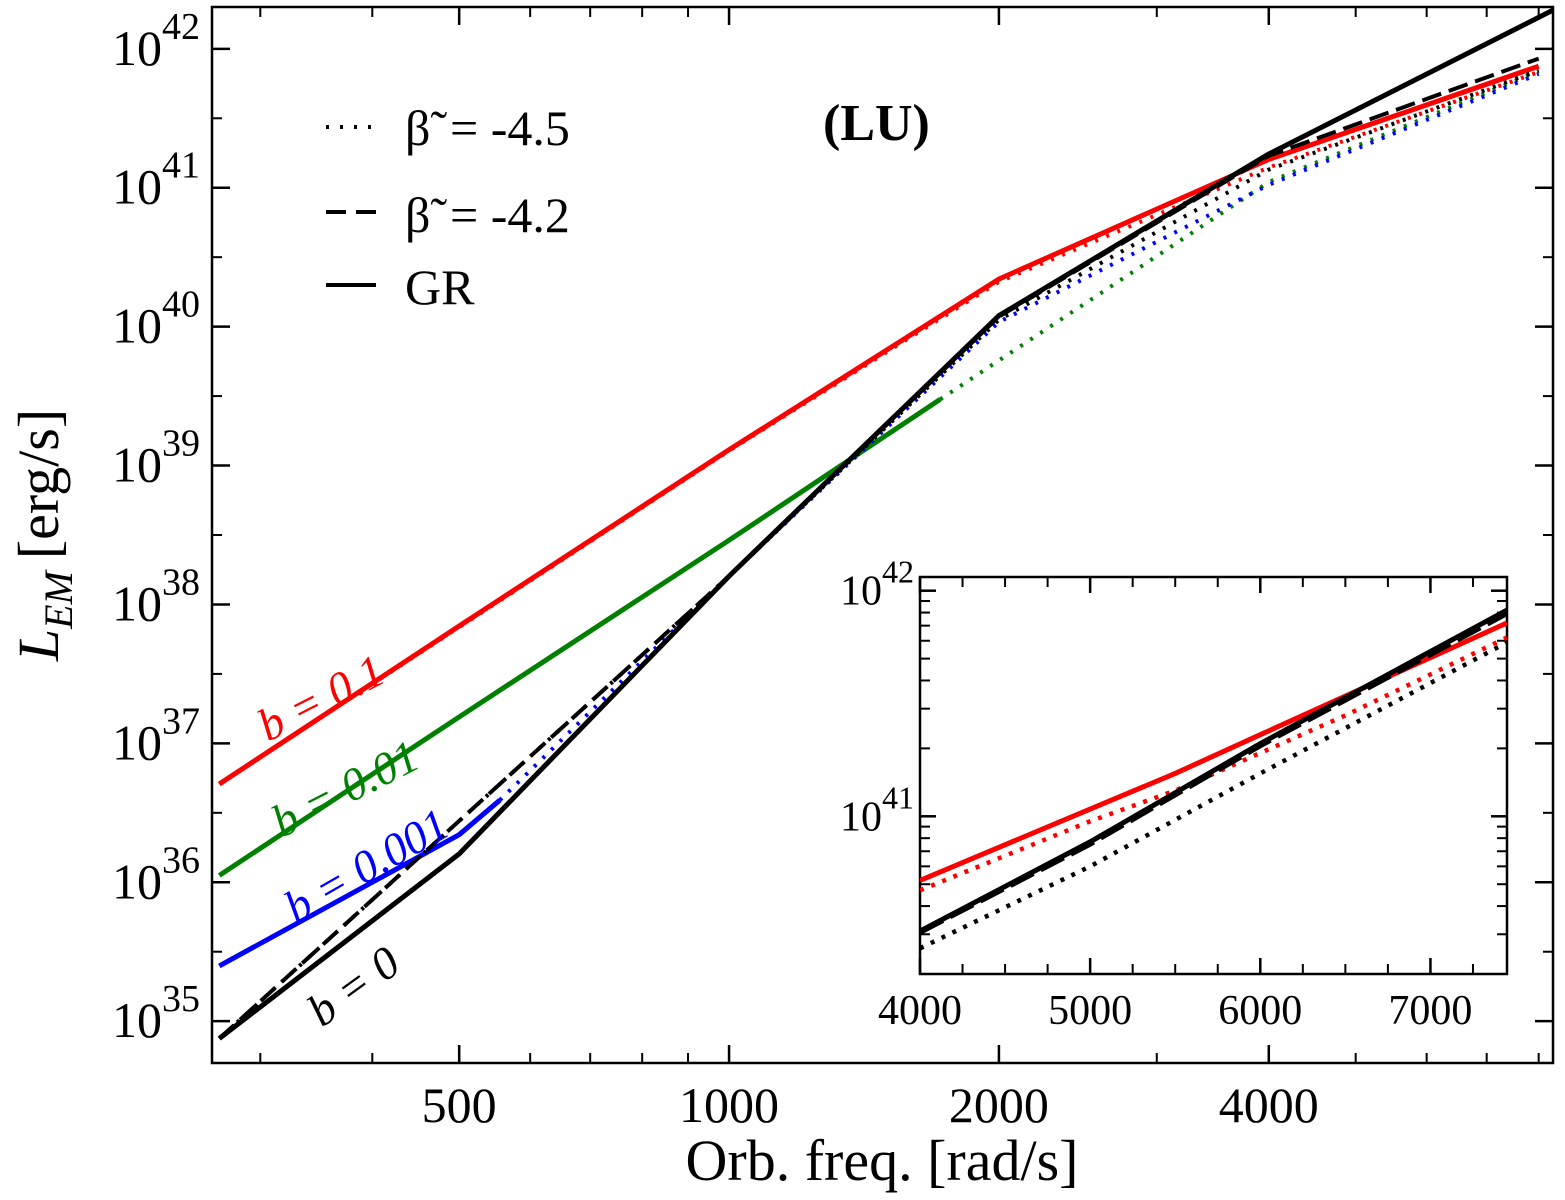  I want to click on inset-series-group, so click(1213, 779).